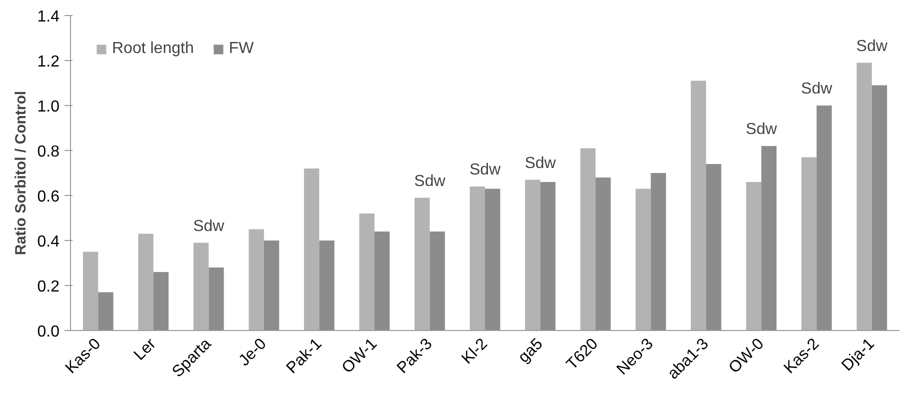 Image resolution: width=904 pixels, height=405 pixels. Describe the element at coordinates (253, 352) in the screenshot. I see `x-tick-label: Je-0` at that location.